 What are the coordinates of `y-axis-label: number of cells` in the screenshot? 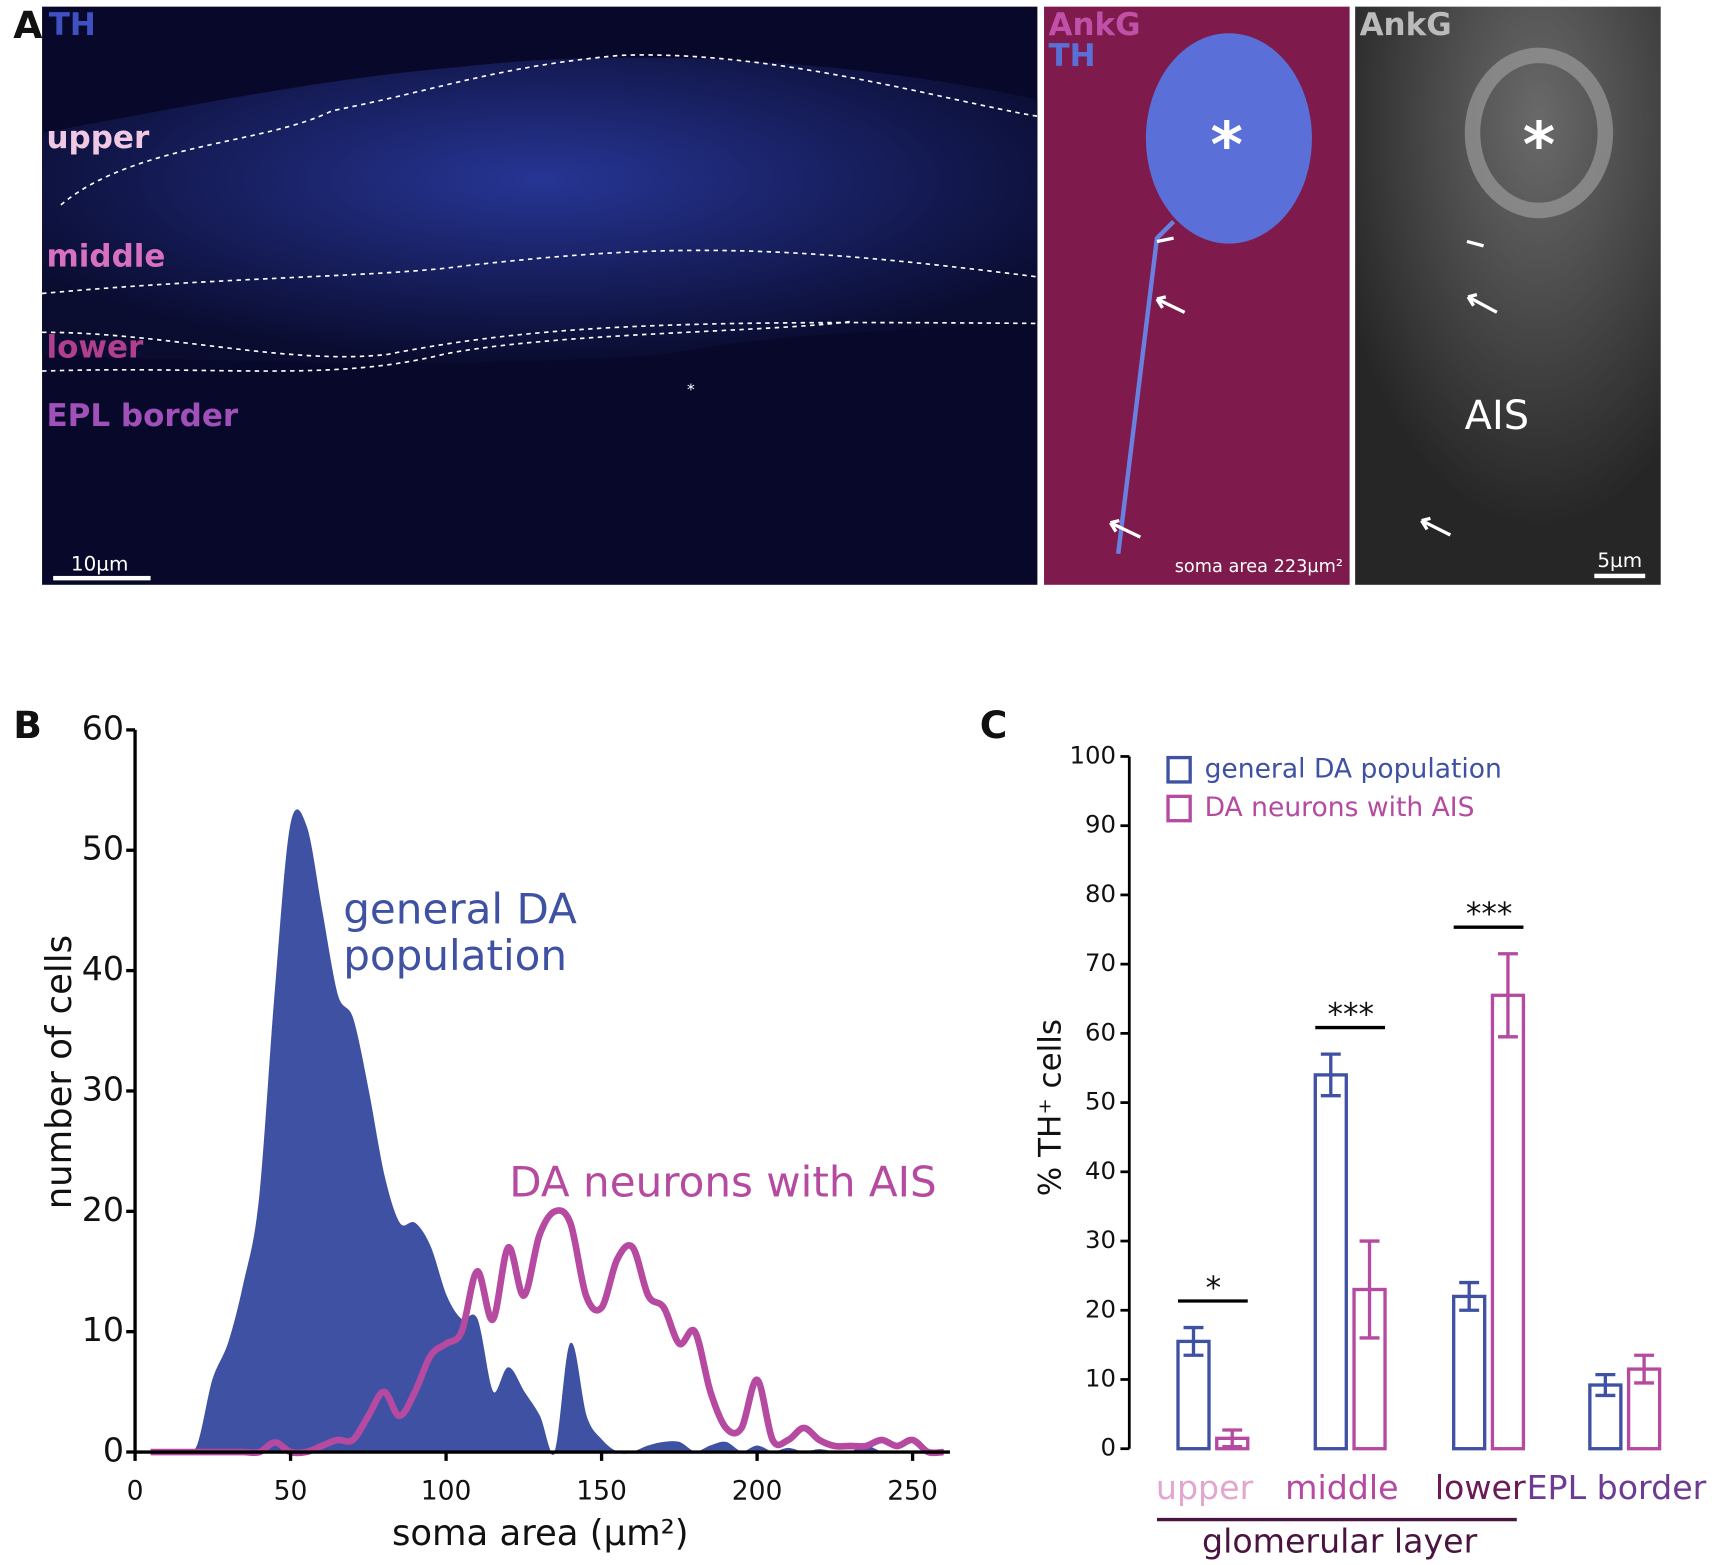 It's located at (59, 1072).